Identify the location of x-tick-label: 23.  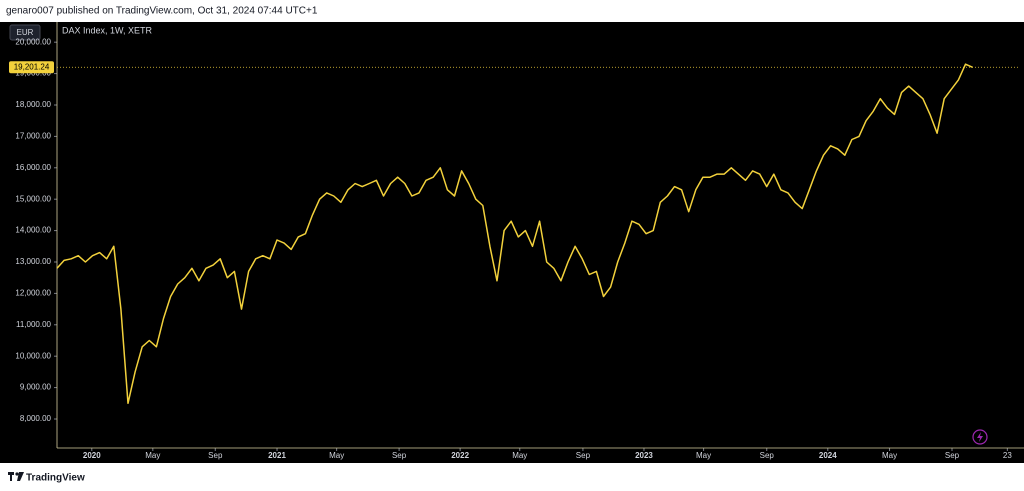
(1007, 455).